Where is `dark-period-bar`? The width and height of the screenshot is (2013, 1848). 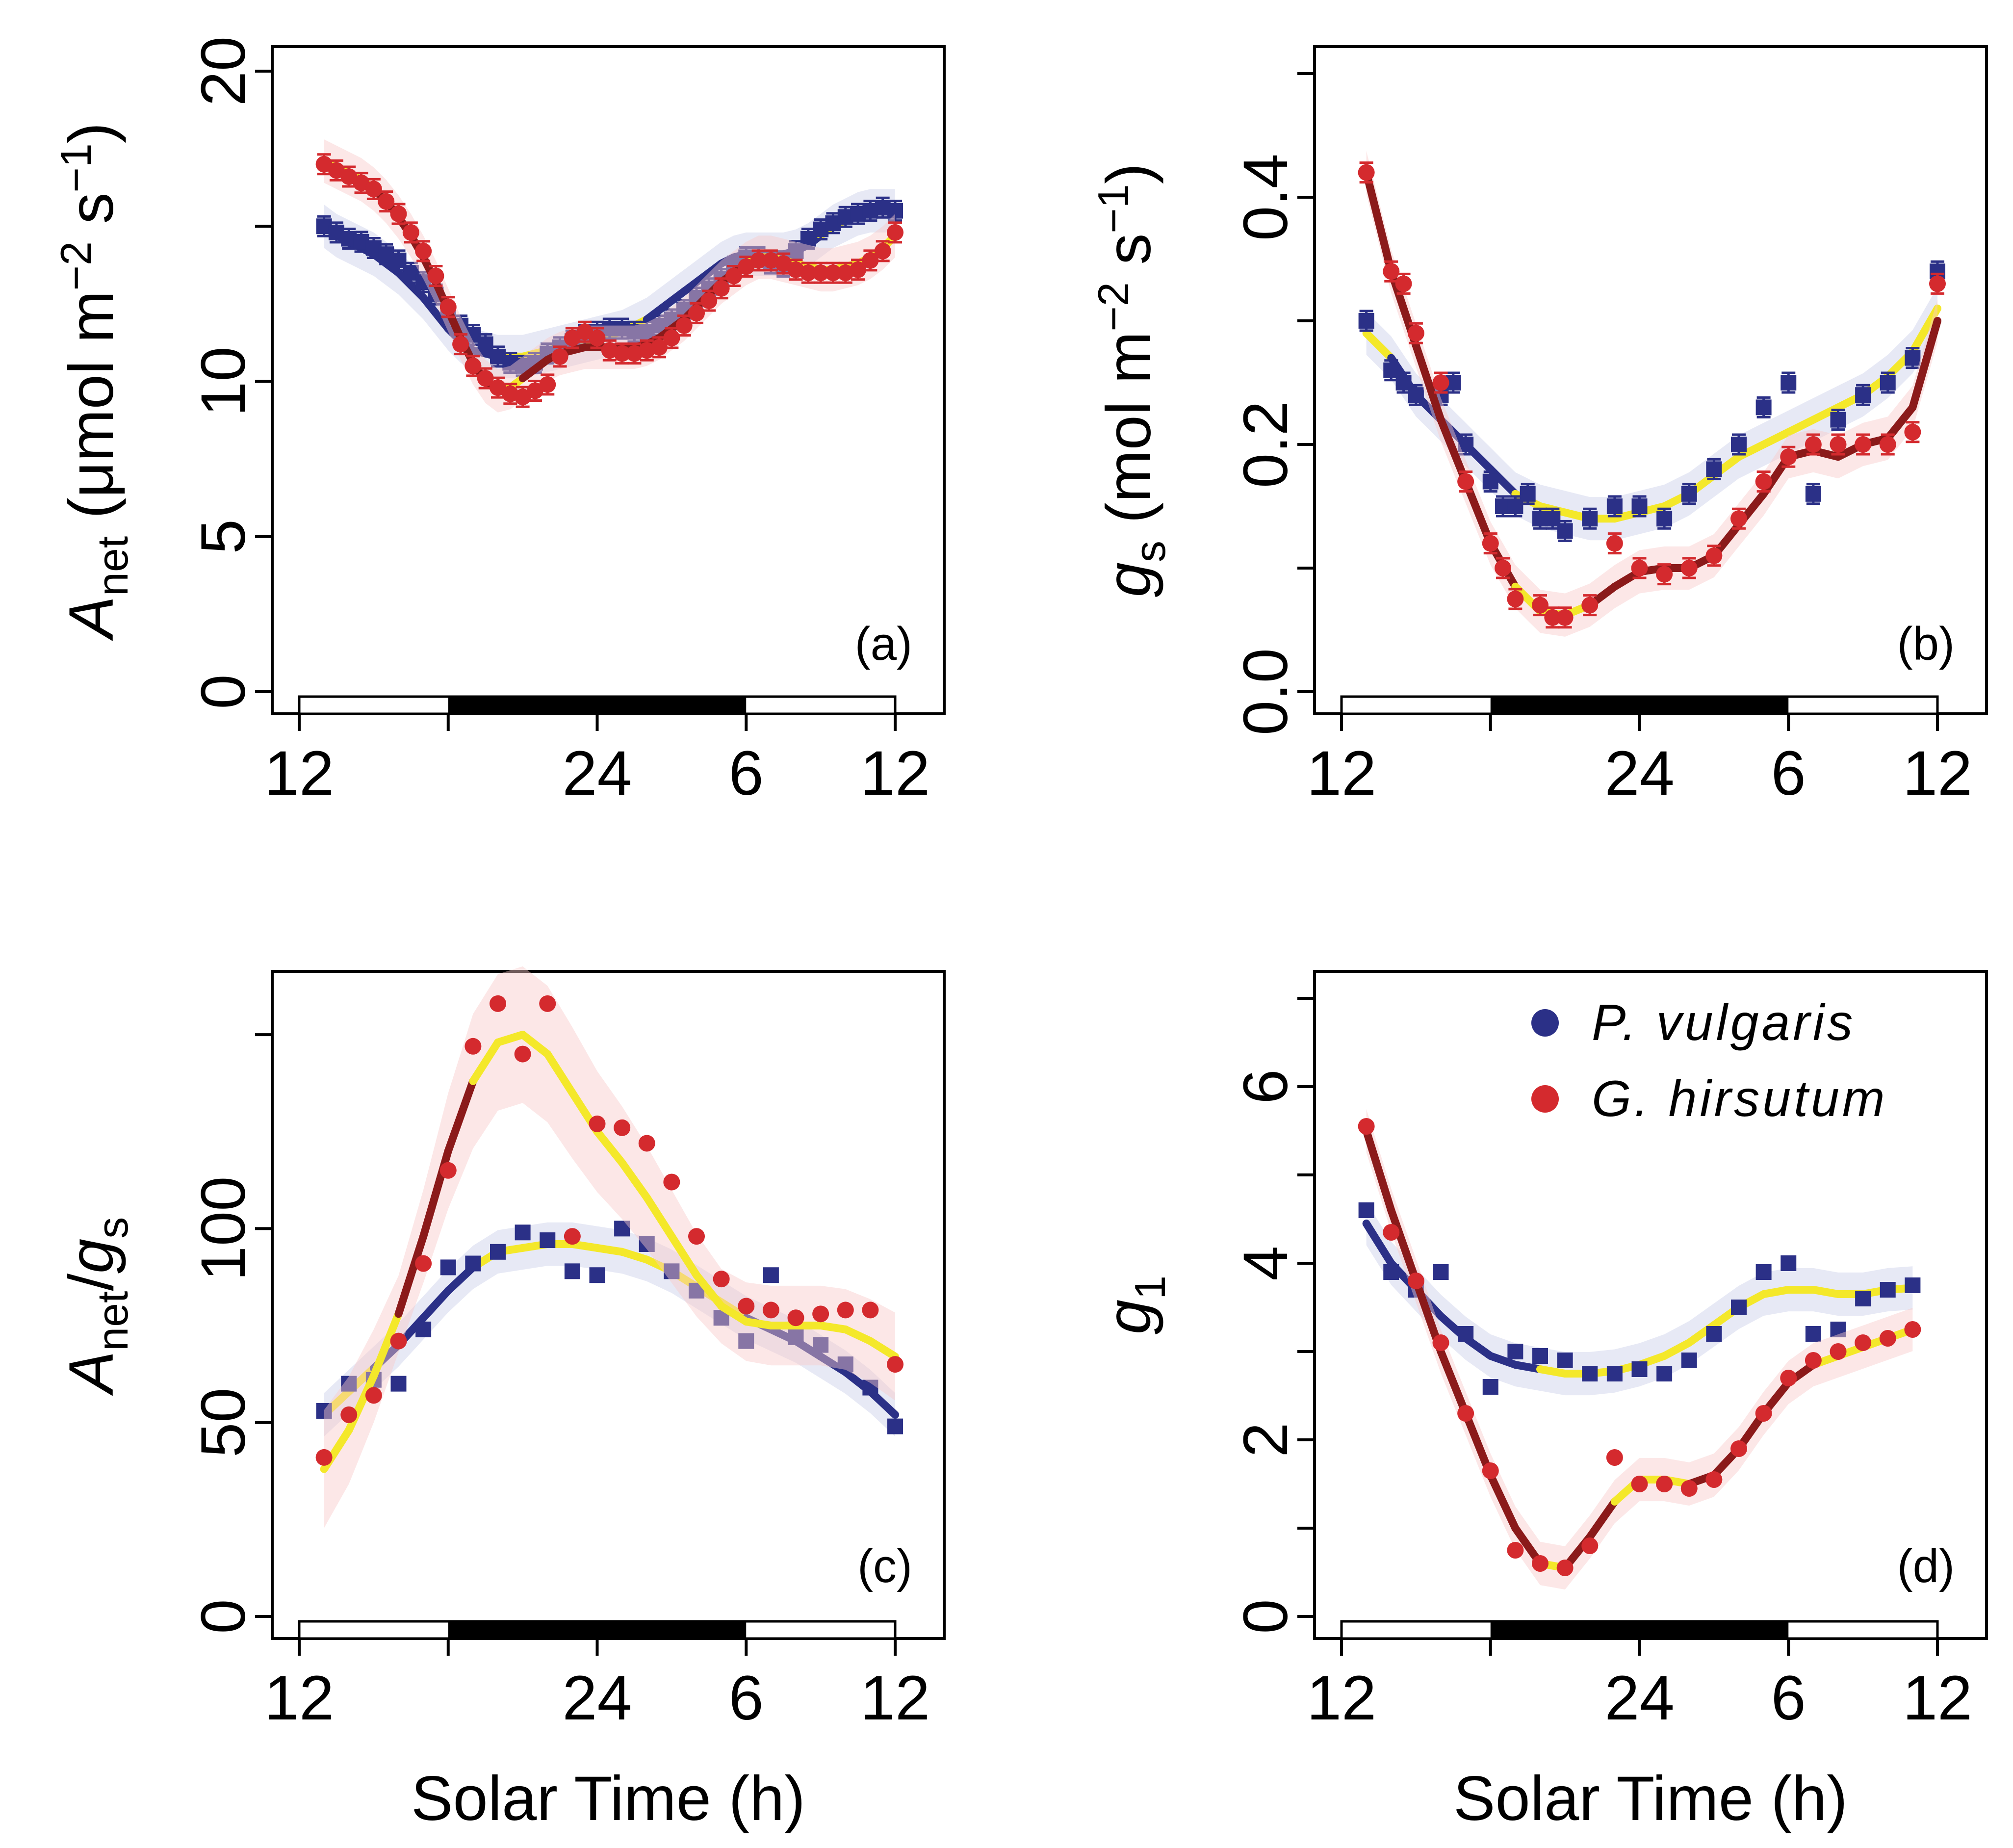 dark-period-bar is located at coordinates (1639, 705).